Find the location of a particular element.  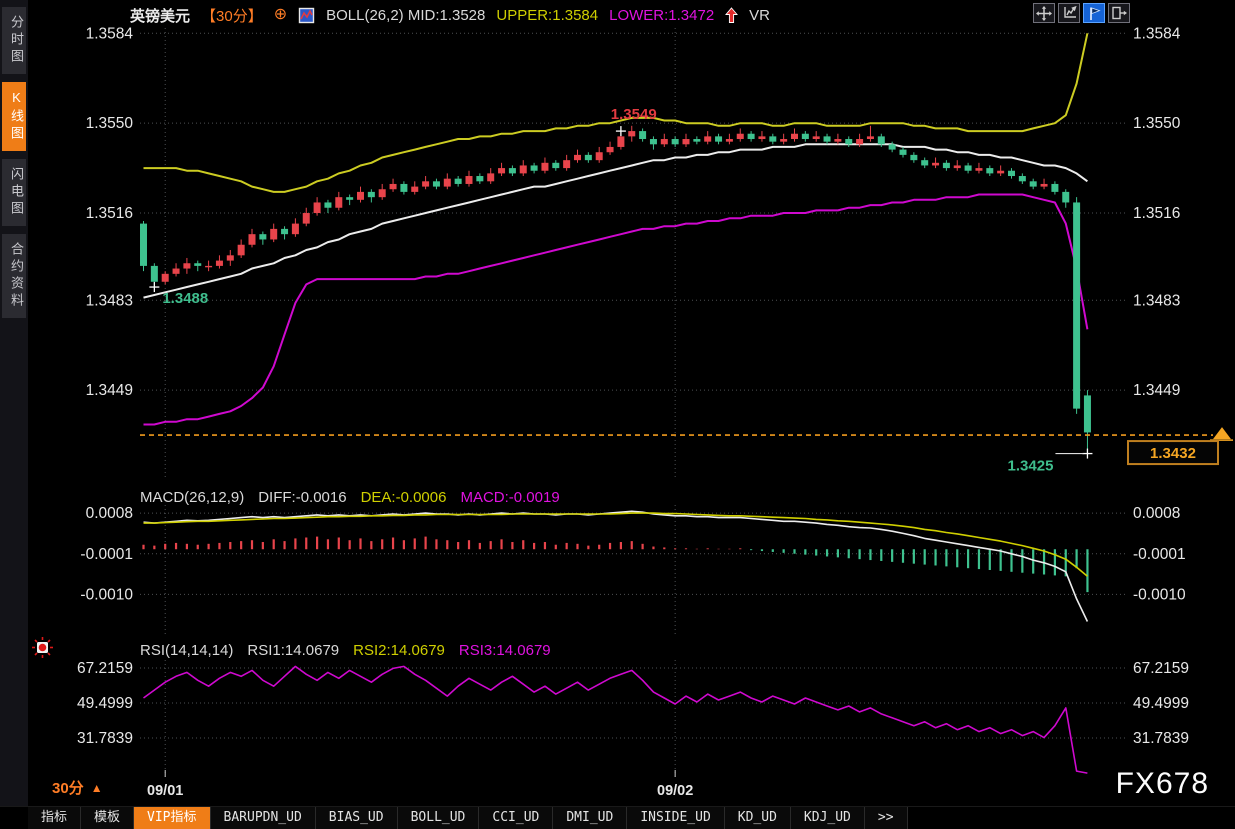

tab-VIP指标: VIP指标 is located at coordinates (172, 818).